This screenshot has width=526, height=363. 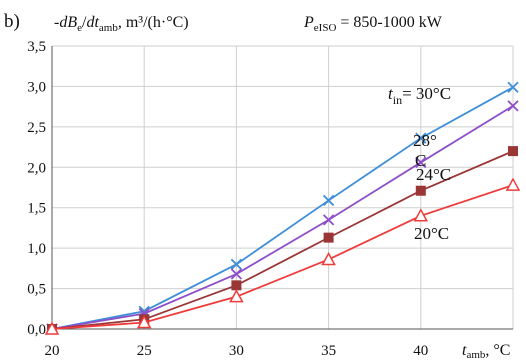 I want to click on x-tick-label: 20, so click(x=52, y=351).